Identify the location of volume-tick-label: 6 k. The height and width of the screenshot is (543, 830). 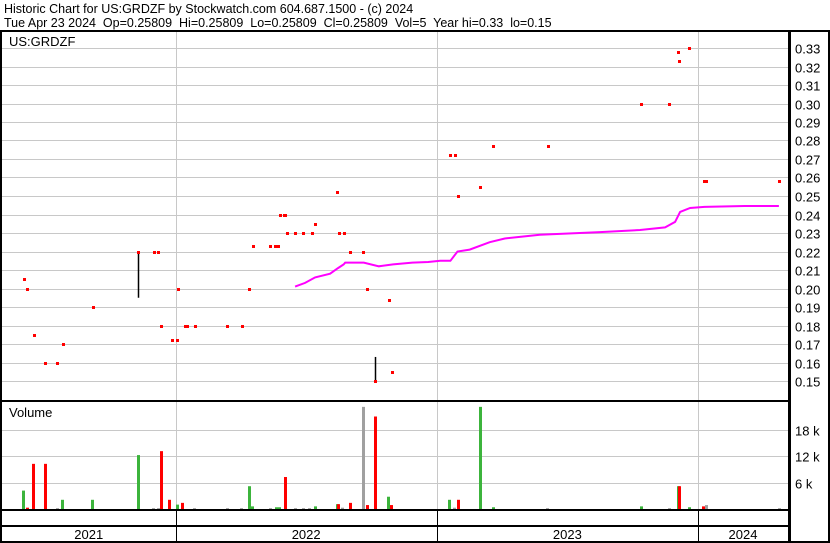
(804, 484).